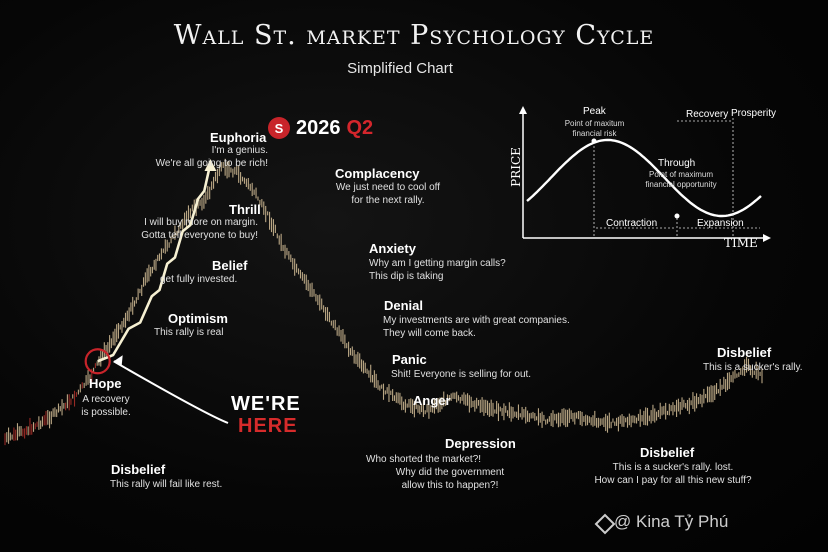 The image size is (828, 552). I want to click on quote-line: Who shorted the market?!, so click(424, 459).